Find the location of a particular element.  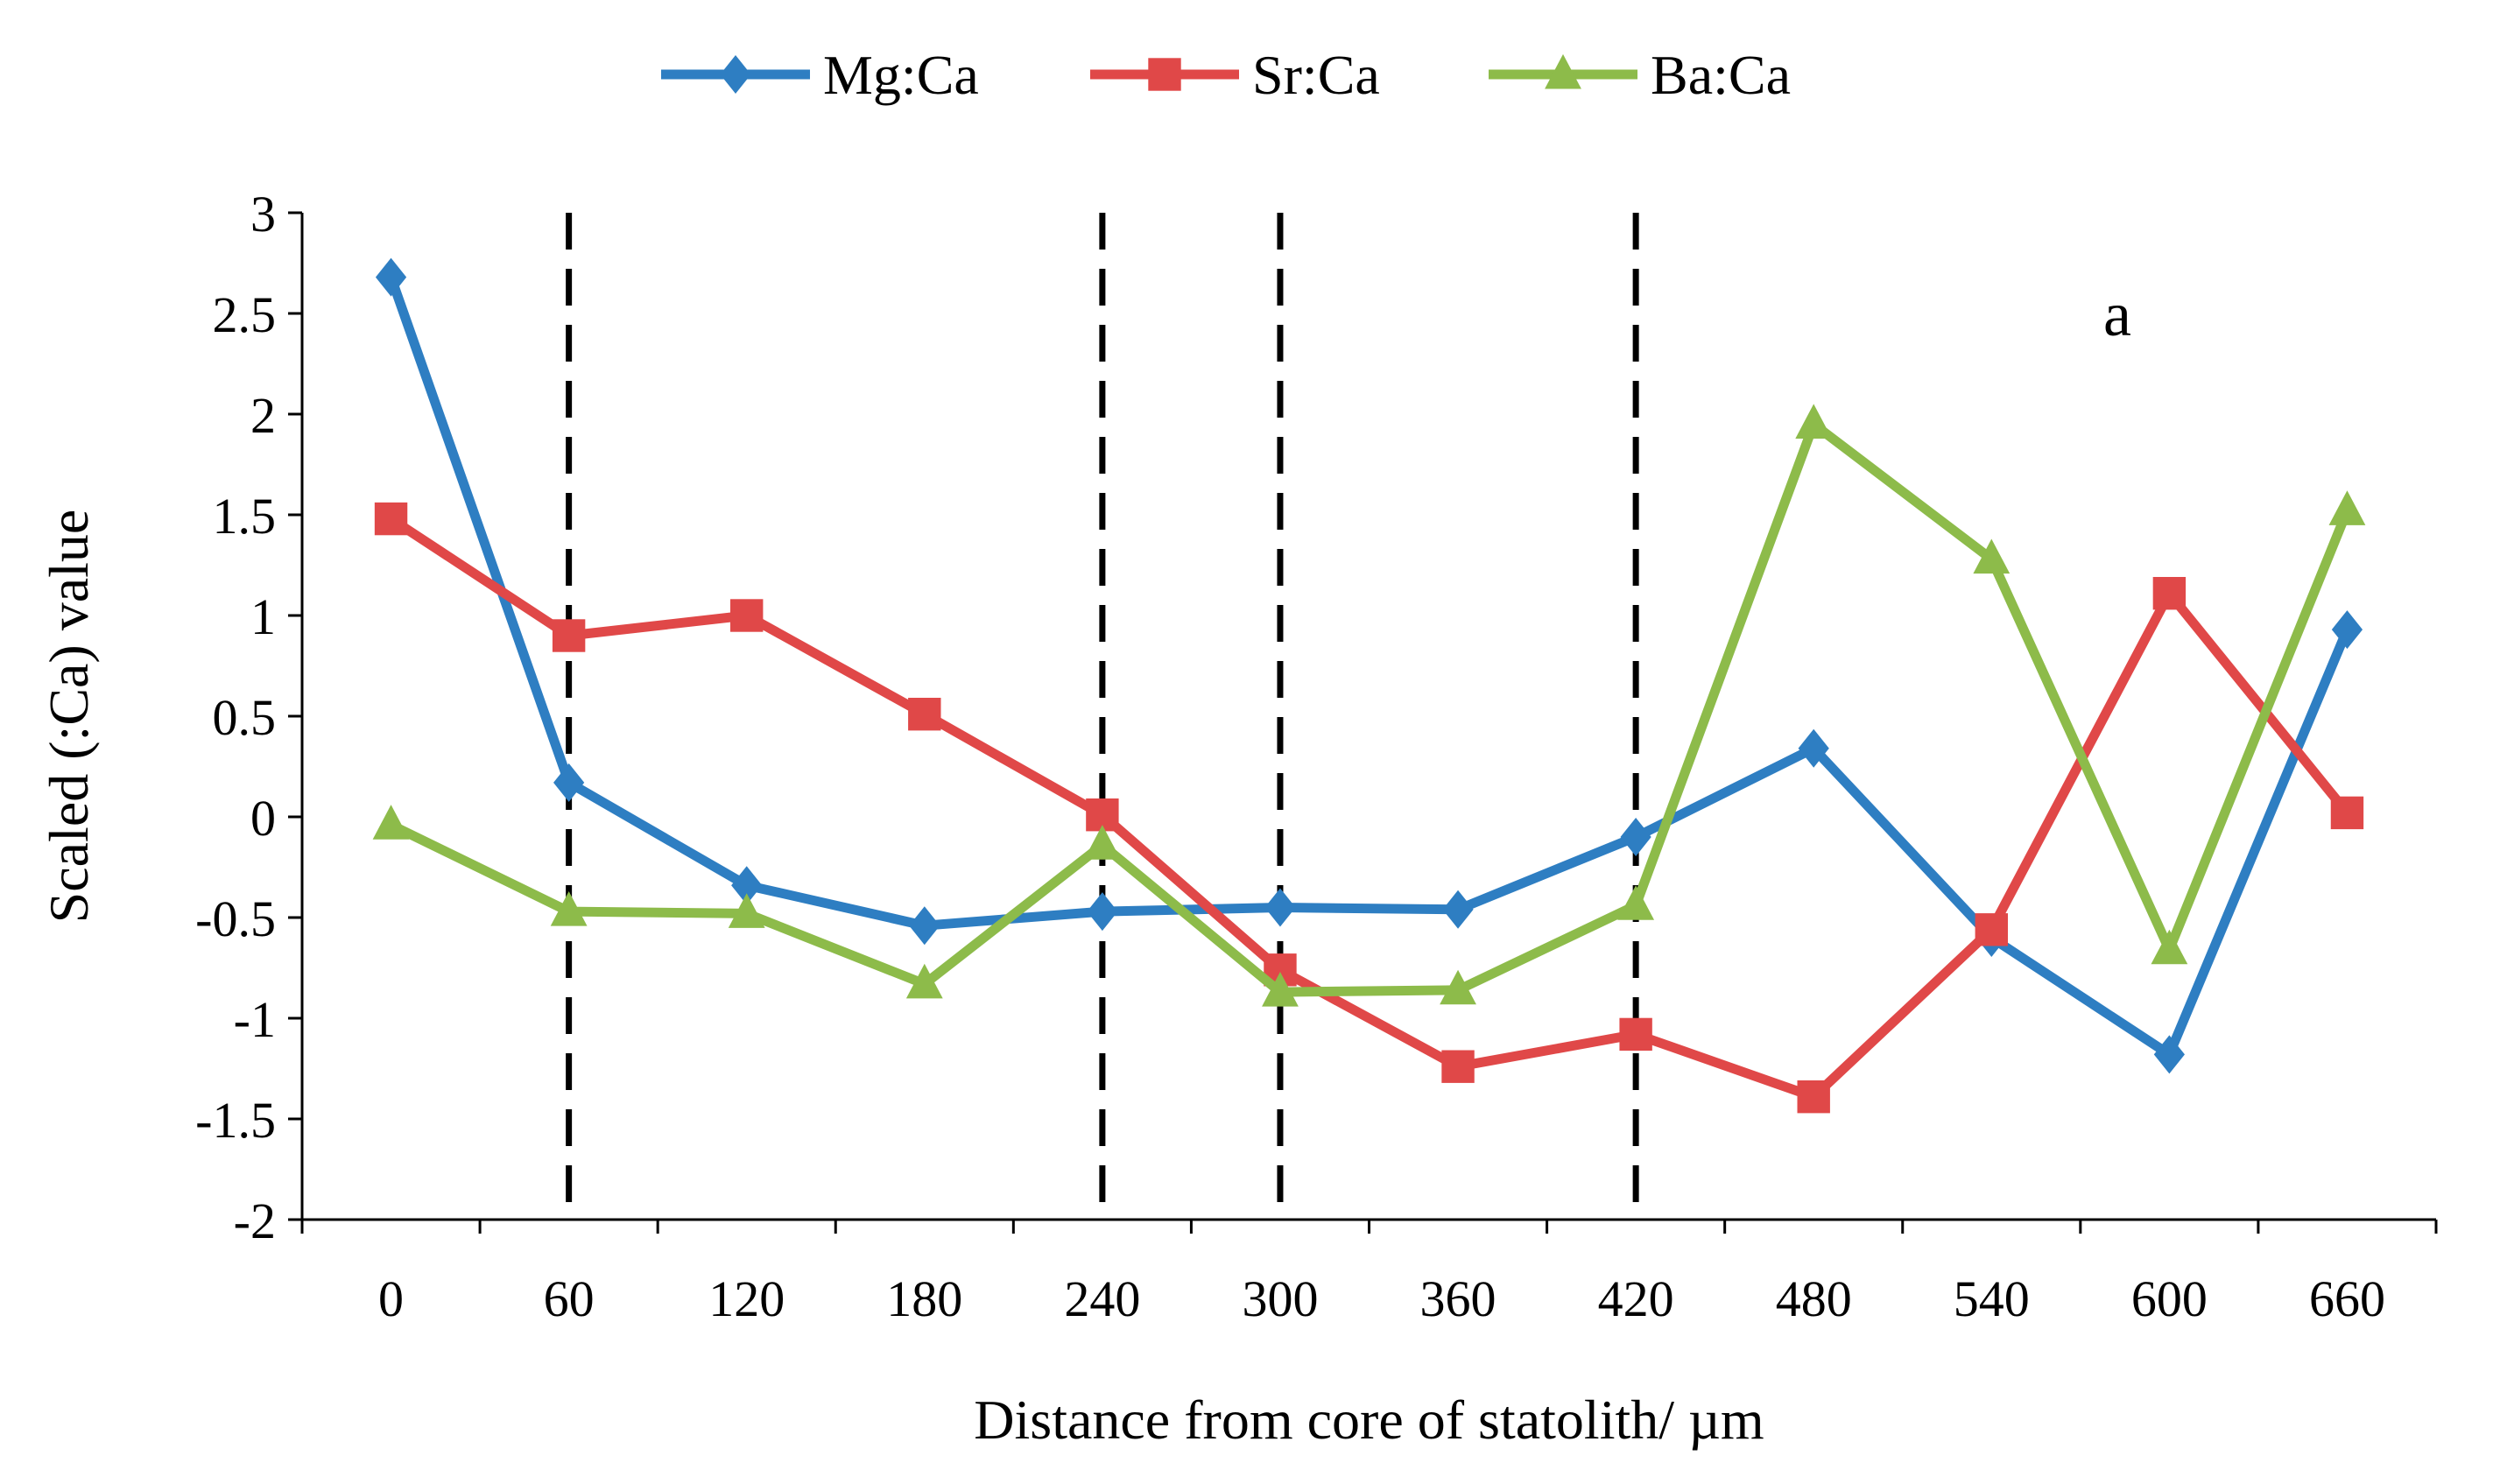

y-tick-label: 2 is located at coordinates (263, 415).